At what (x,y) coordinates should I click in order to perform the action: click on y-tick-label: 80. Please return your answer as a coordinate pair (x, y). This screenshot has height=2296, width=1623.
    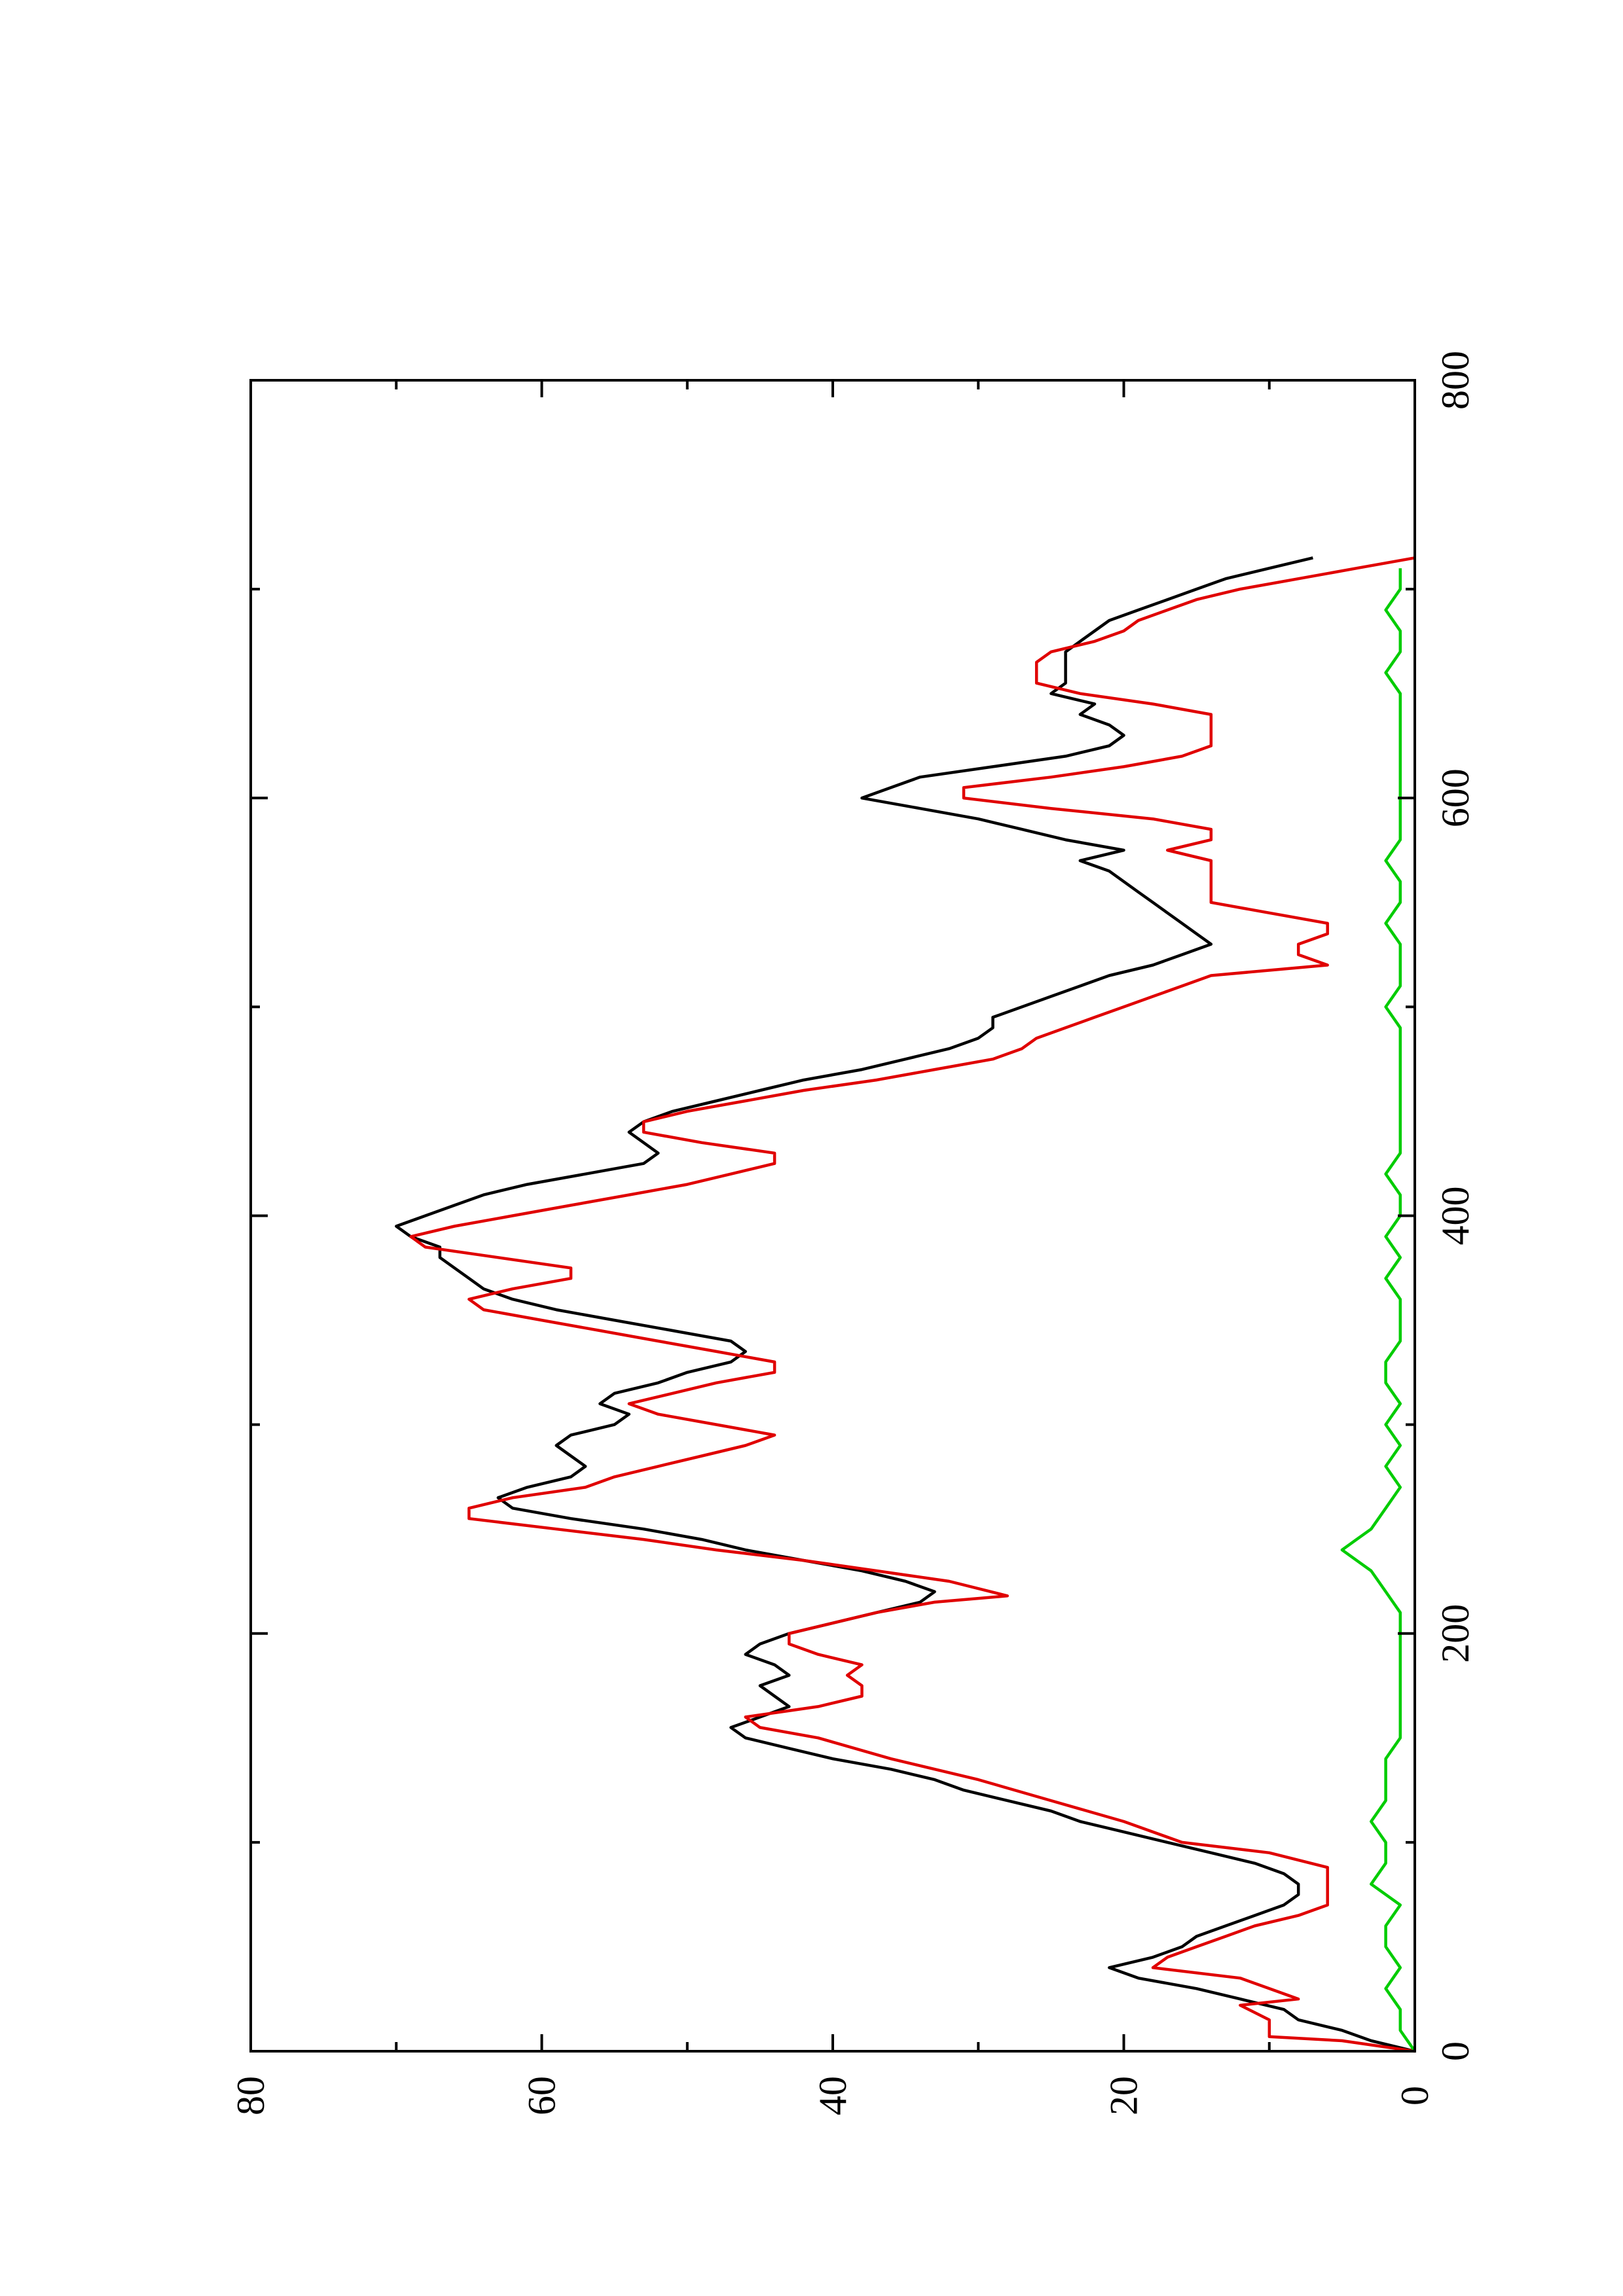
    Looking at the image, I should click on (250, 2095).